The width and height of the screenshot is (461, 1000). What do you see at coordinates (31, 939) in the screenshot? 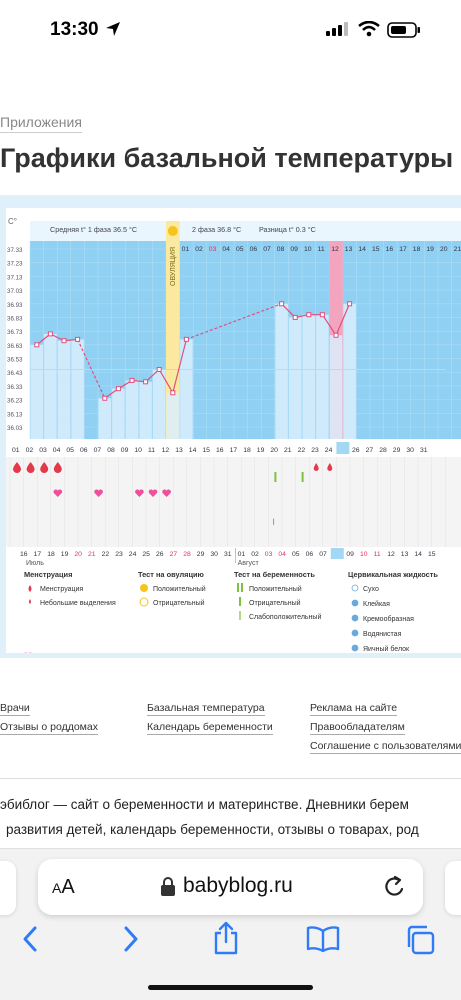
I see `back-icon` at bounding box center [31, 939].